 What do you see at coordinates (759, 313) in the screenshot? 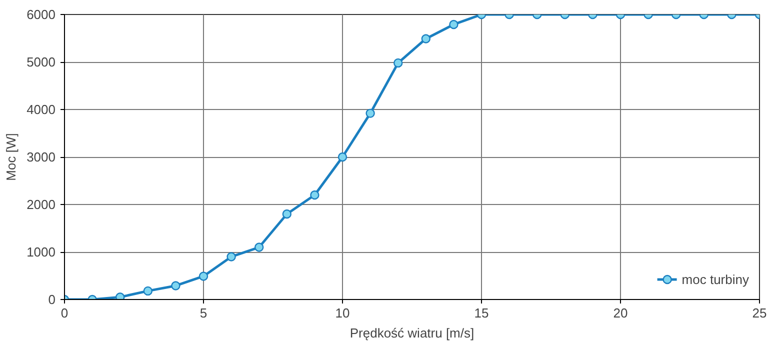
I see `x-tick-label: 25` at bounding box center [759, 313].